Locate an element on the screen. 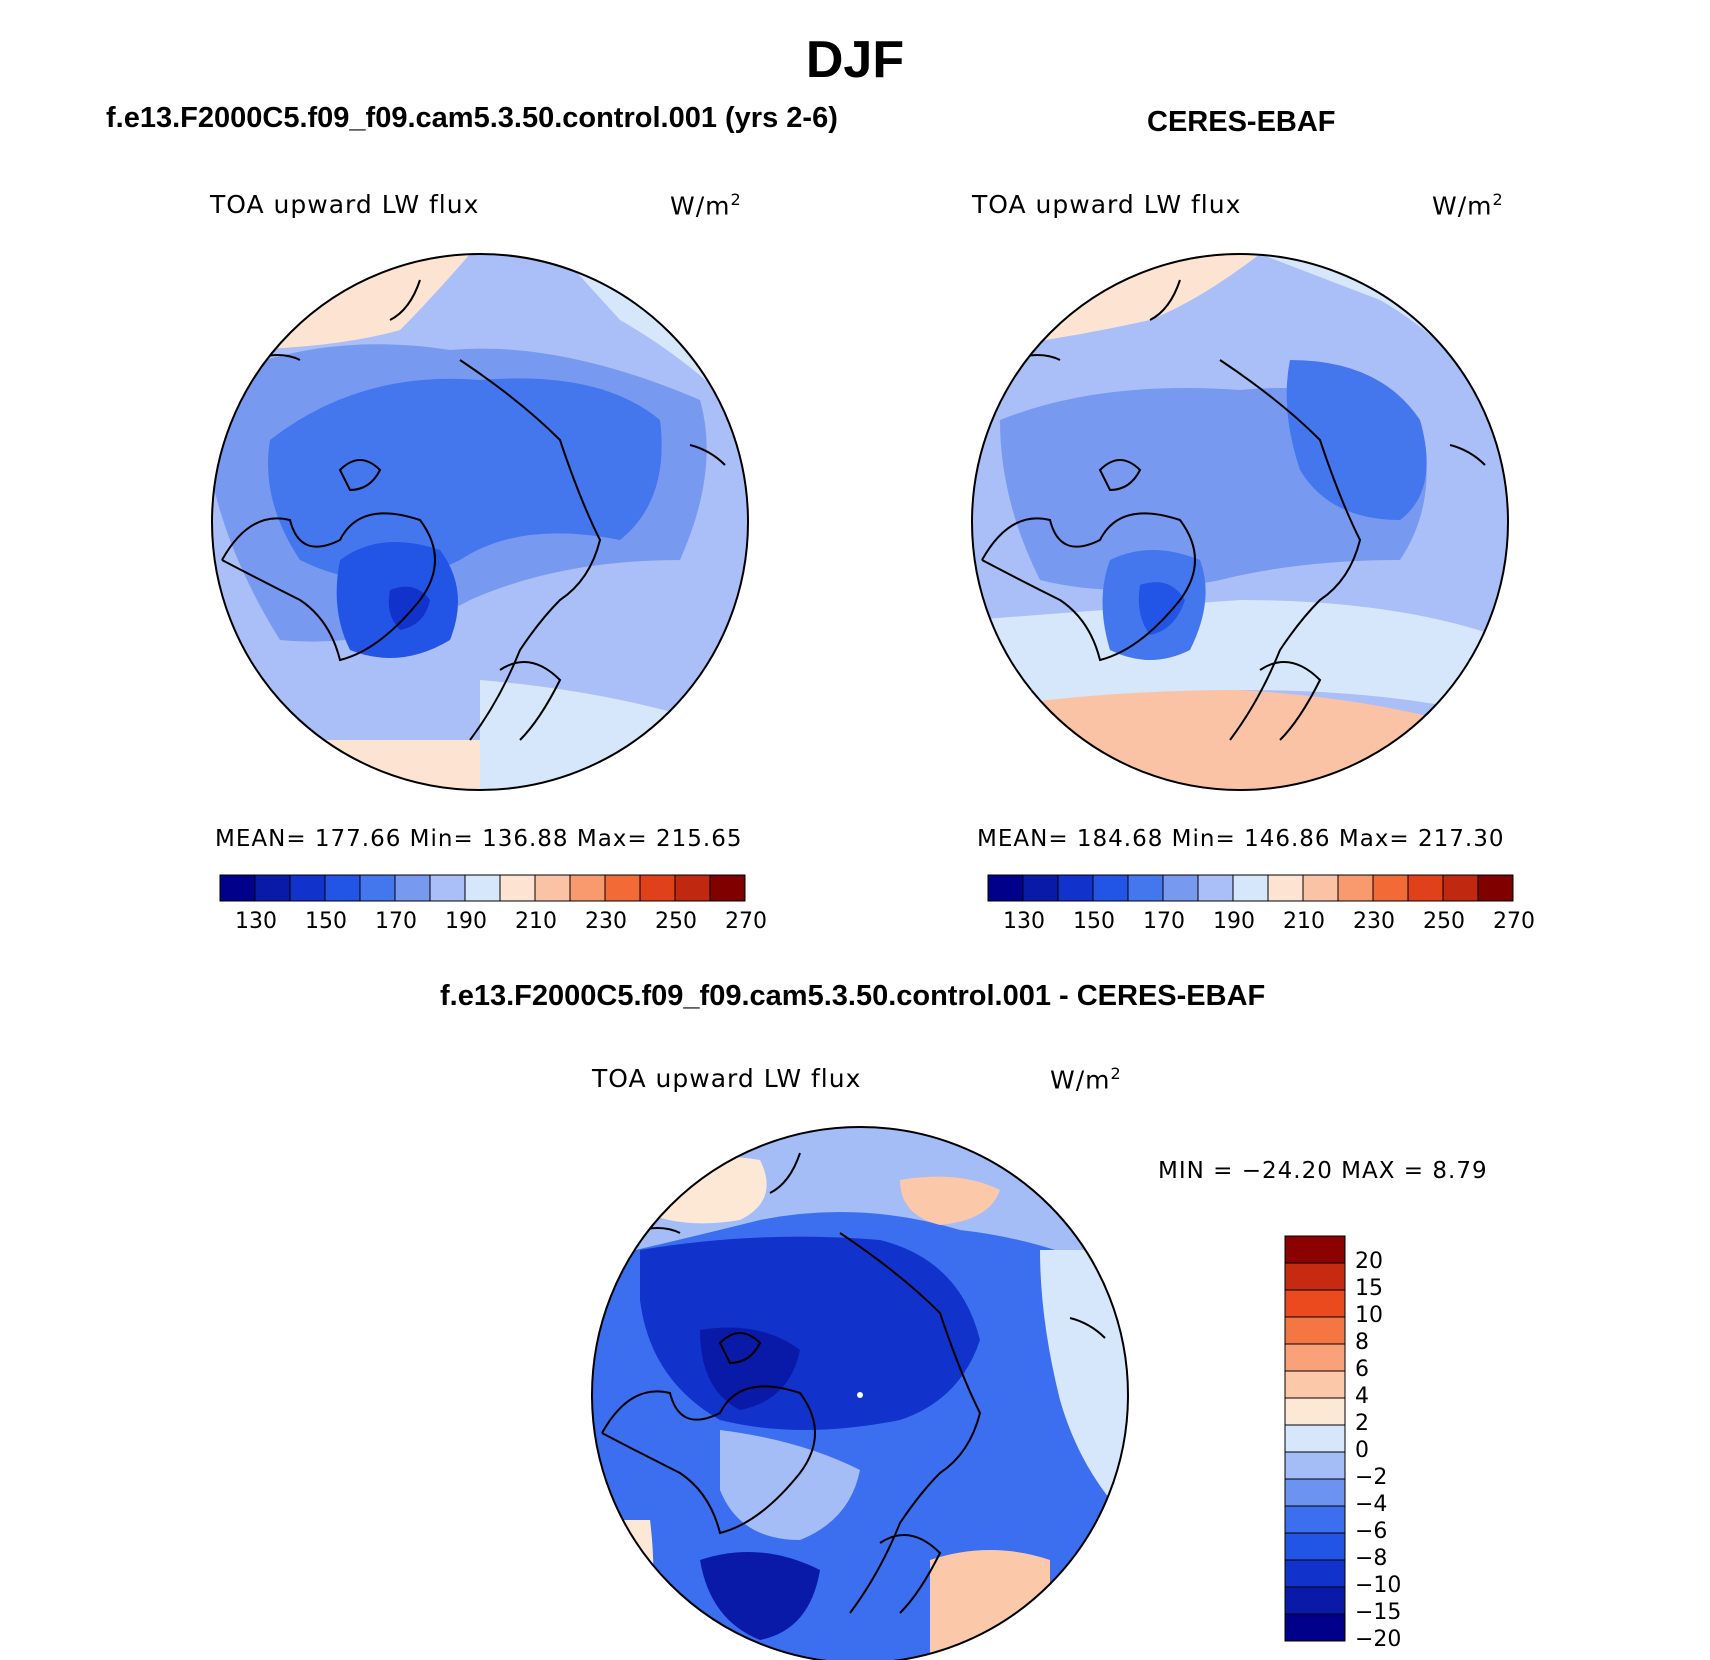  top-left-colorbar is located at coordinates (482, 888).